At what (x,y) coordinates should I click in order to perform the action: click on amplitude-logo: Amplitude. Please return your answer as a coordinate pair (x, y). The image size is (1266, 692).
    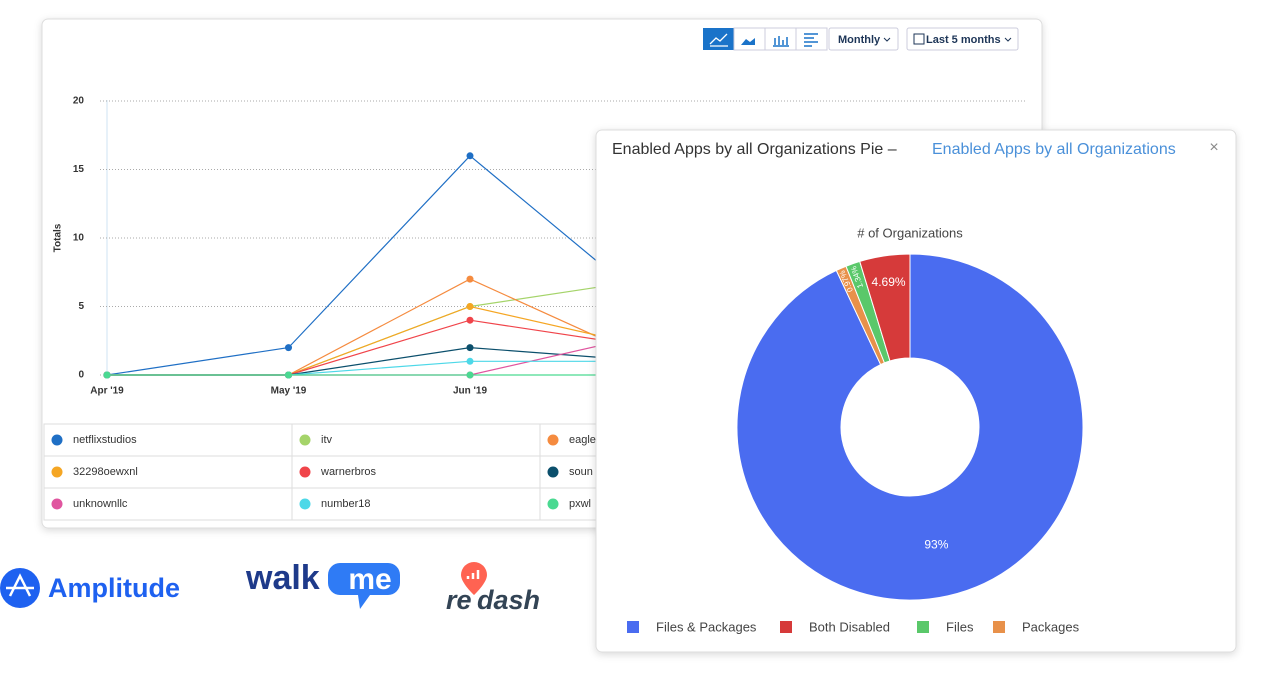
    Looking at the image, I should click on (114, 588).